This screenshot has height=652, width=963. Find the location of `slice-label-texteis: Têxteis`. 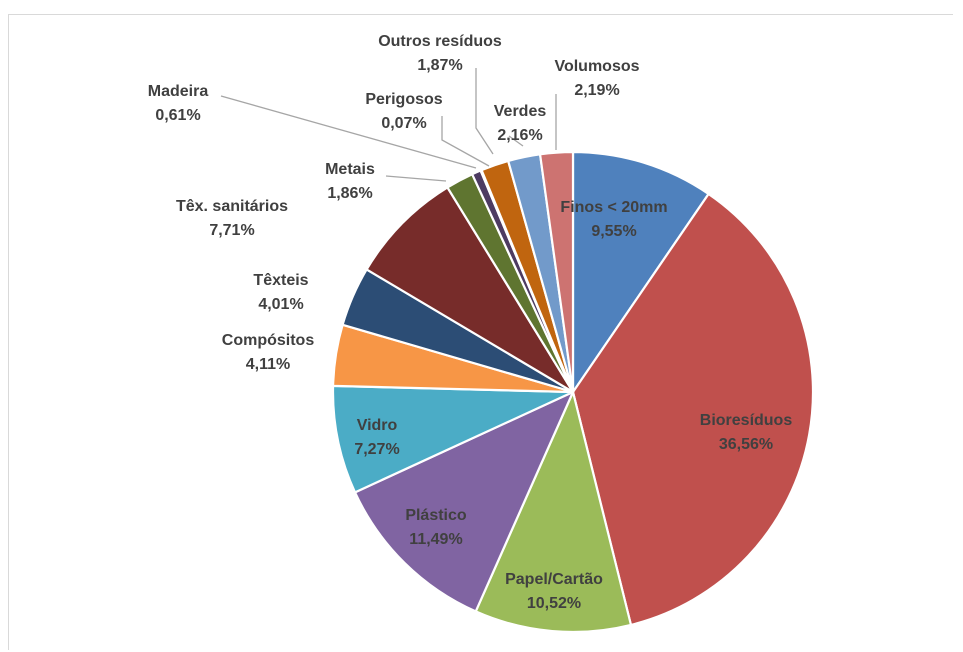

slice-label-texteis: Têxteis is located at coordinates (280, 280).